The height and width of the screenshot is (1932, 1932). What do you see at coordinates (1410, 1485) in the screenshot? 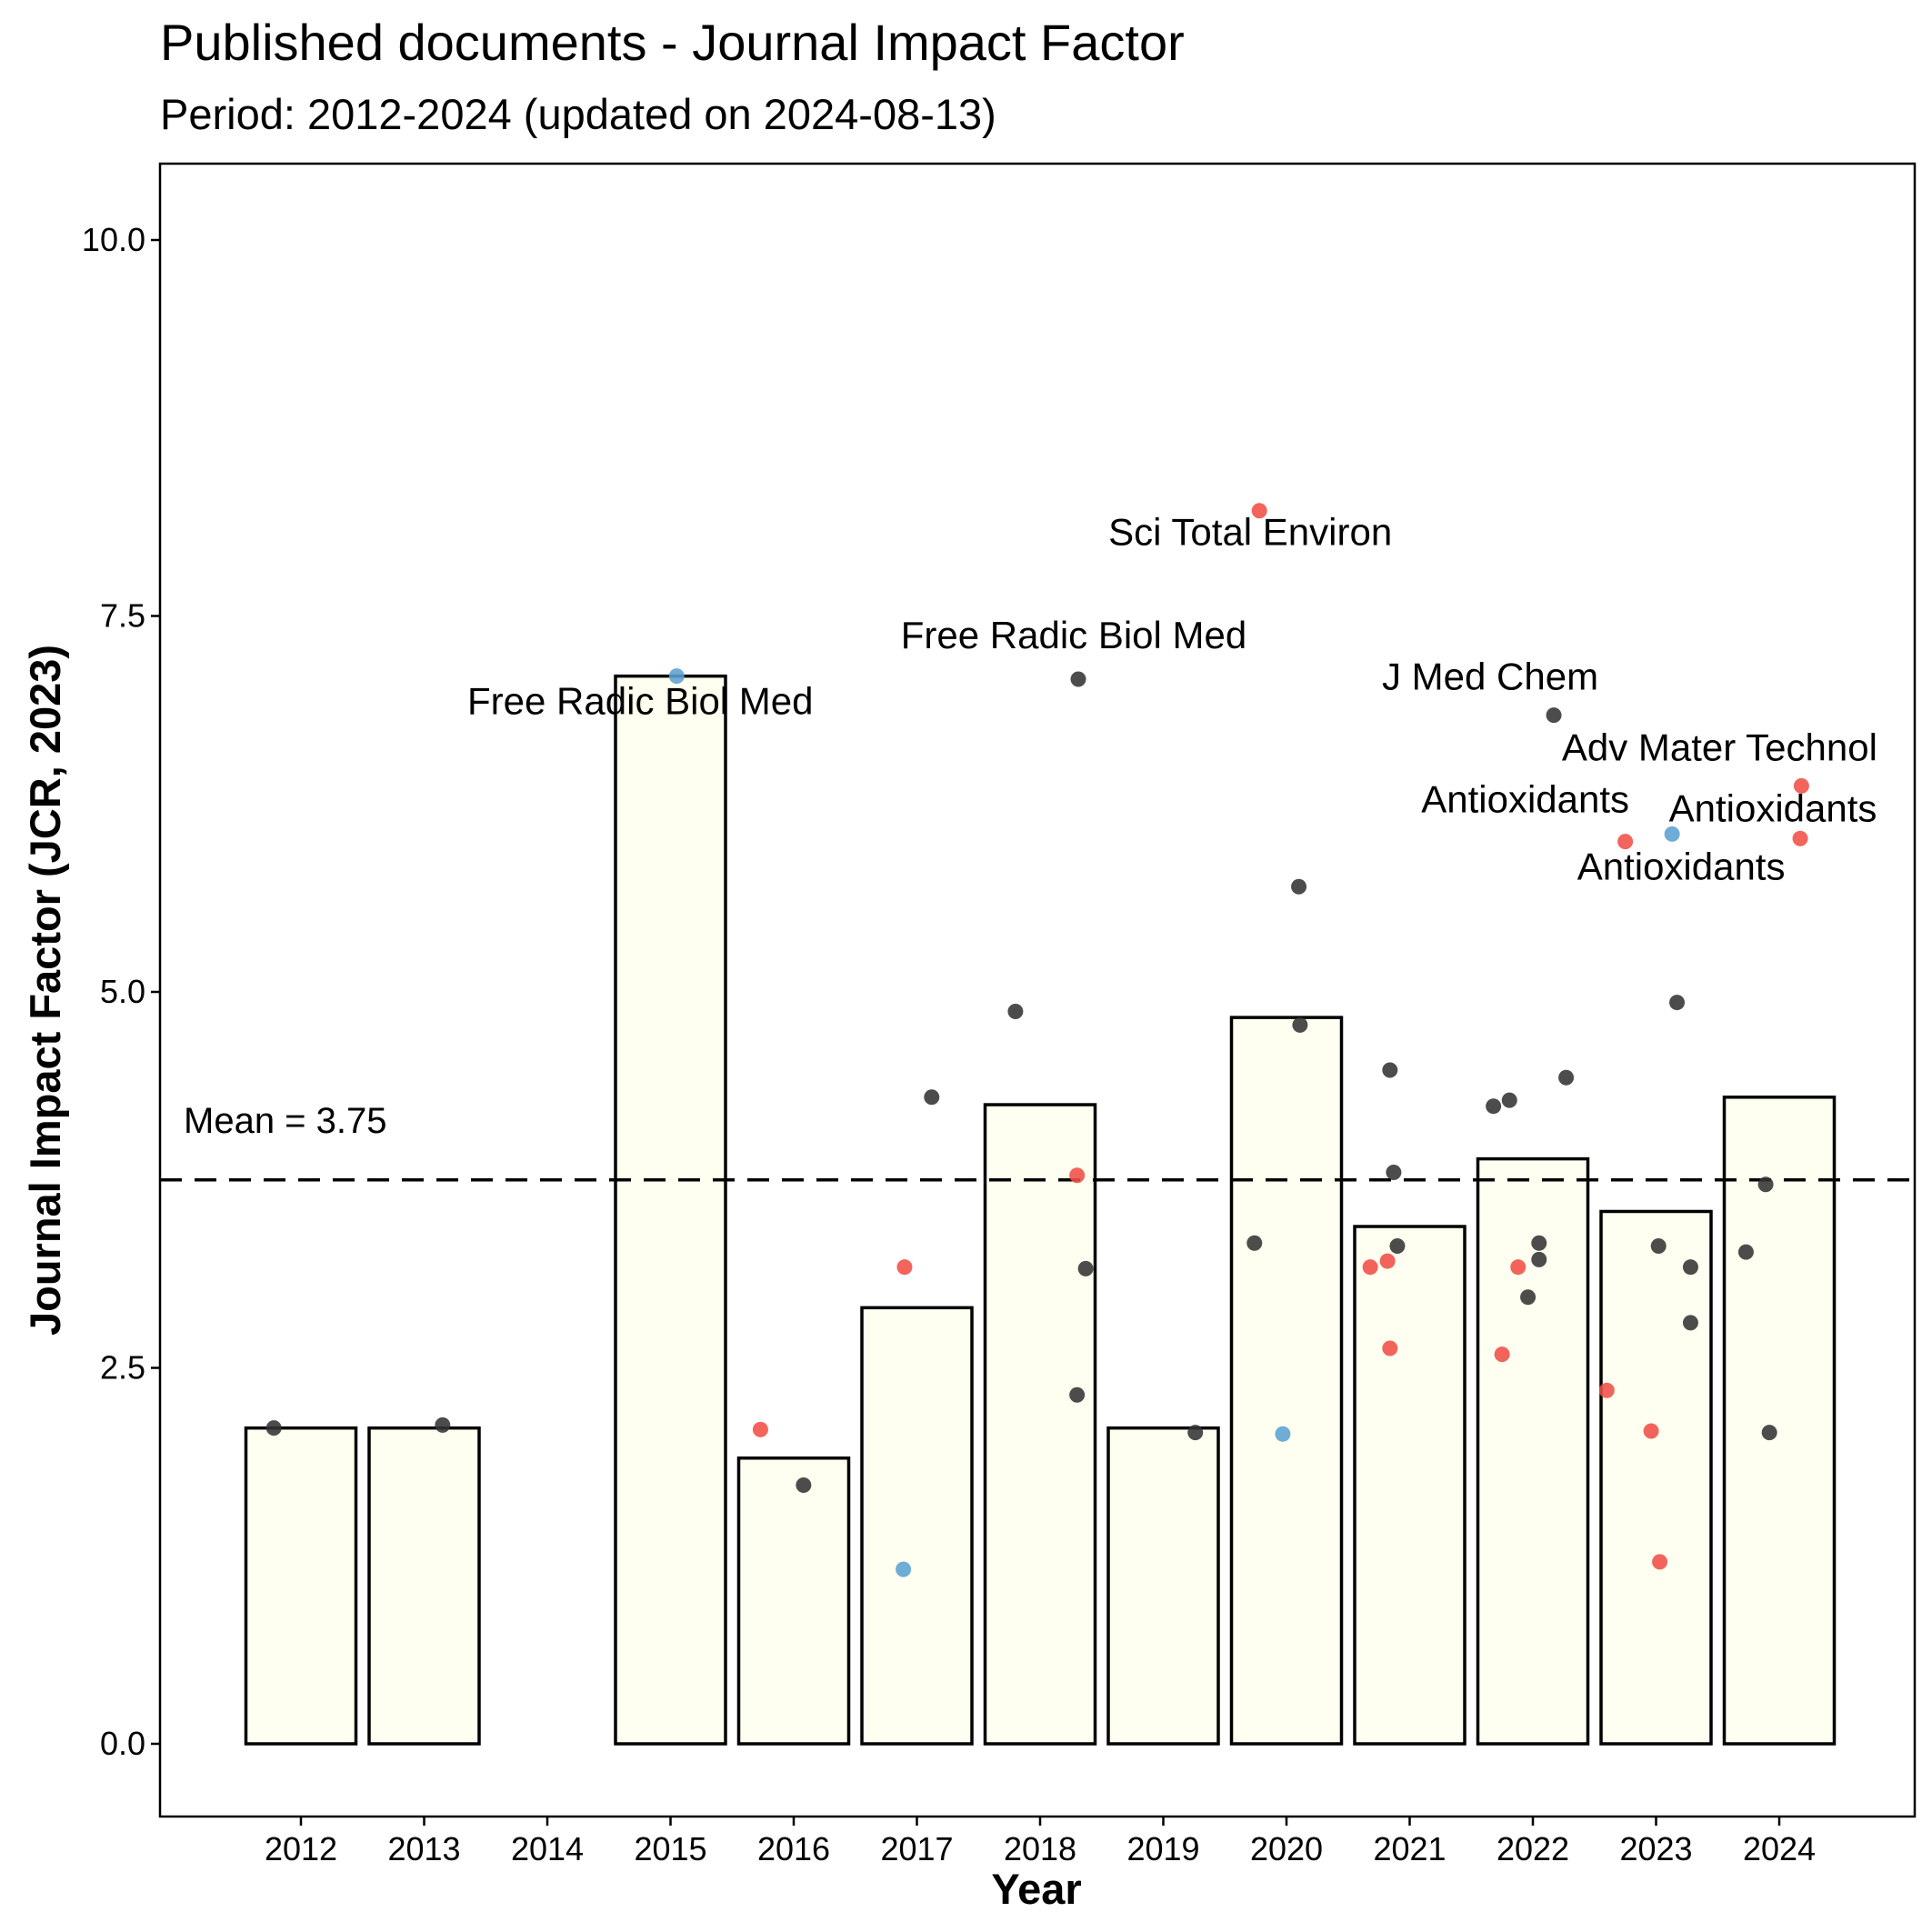
I see `bar-2021` at bounding box center [1410, 1485].